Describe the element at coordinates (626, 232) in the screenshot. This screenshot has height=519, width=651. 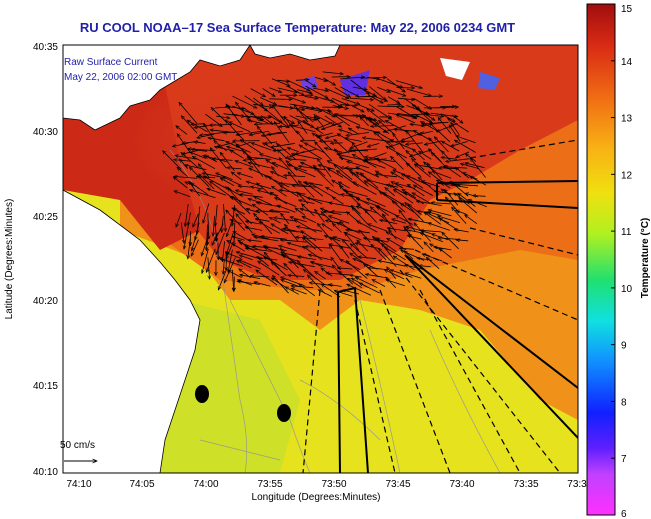
I see `colorbar-tick-label: 11` at that location.